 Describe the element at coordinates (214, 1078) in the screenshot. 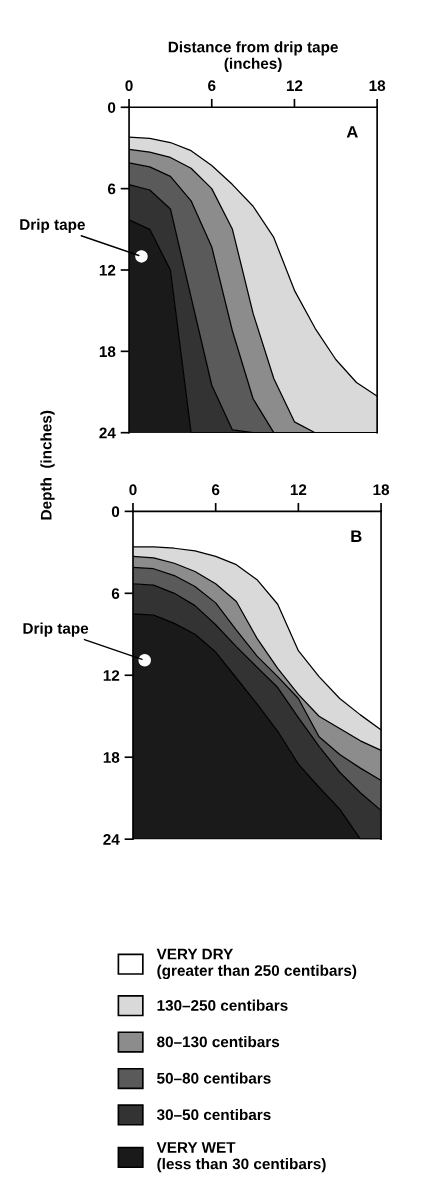

I see `legend-label: 50–80 centibars` at that location.